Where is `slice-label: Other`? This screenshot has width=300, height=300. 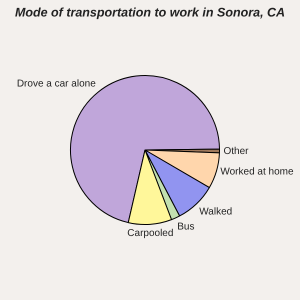
slice-label: Other is located at coordinates (236, 151).